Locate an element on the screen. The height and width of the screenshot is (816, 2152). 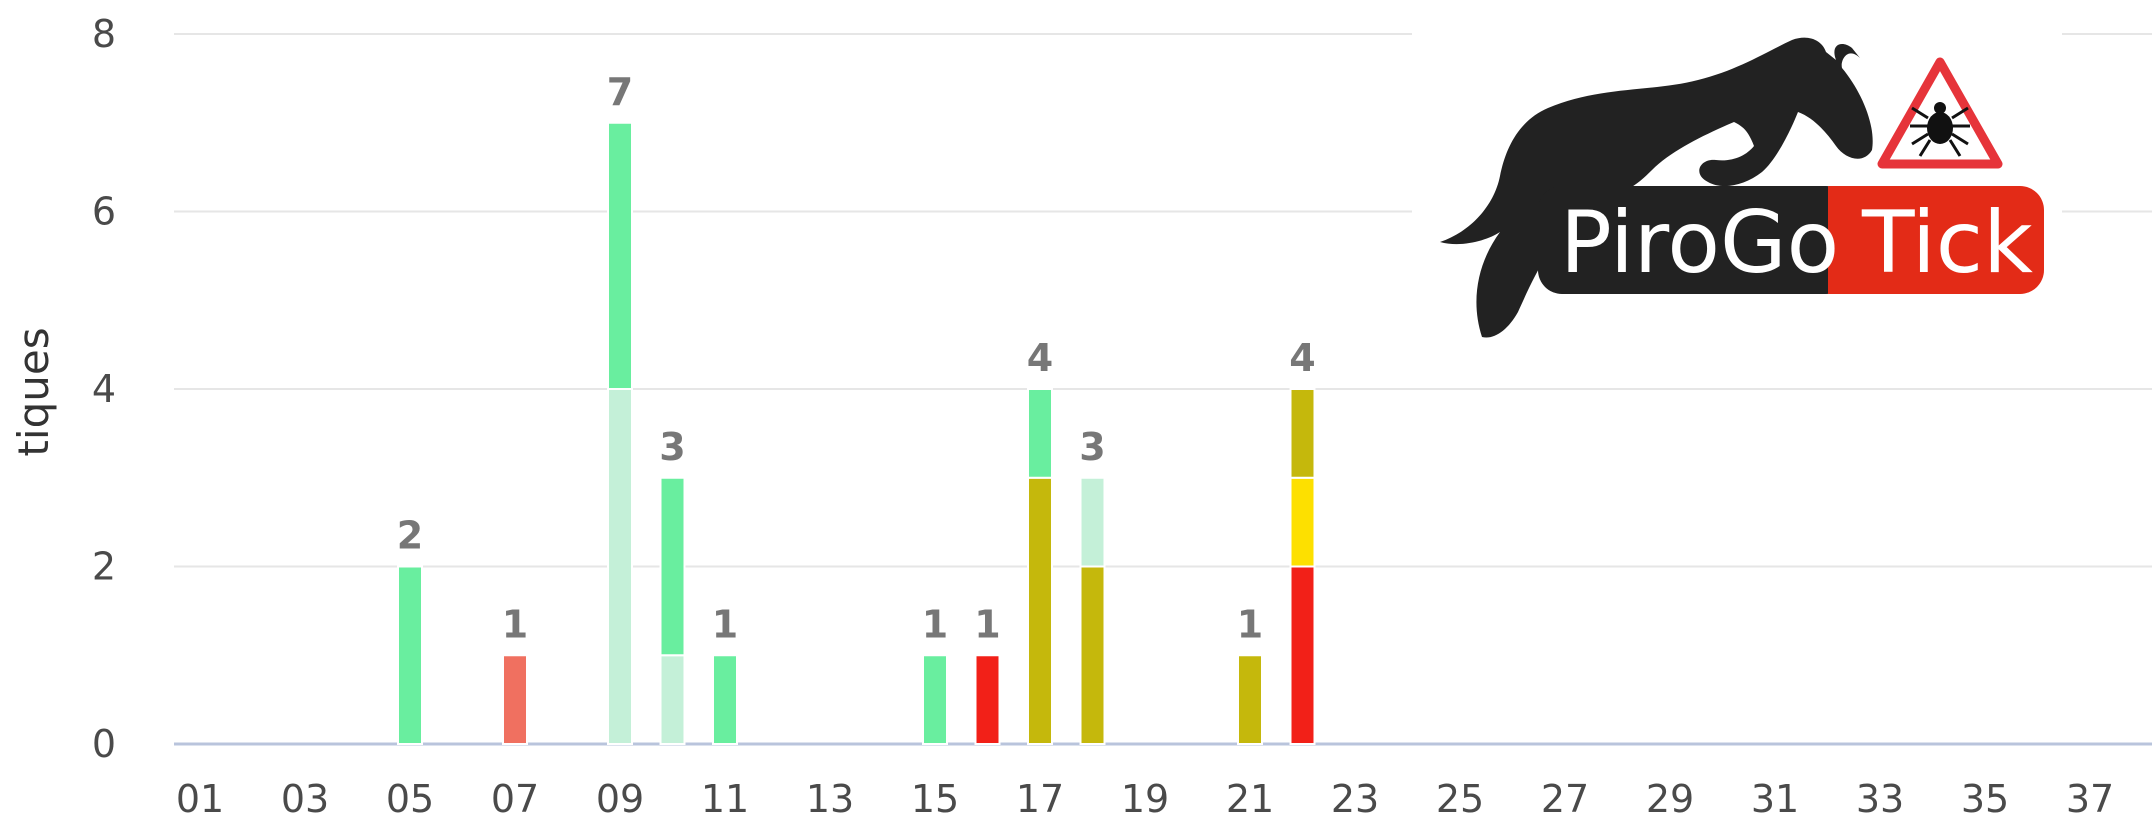
y-tick-label: 0 is located at coordinates (104, 744).